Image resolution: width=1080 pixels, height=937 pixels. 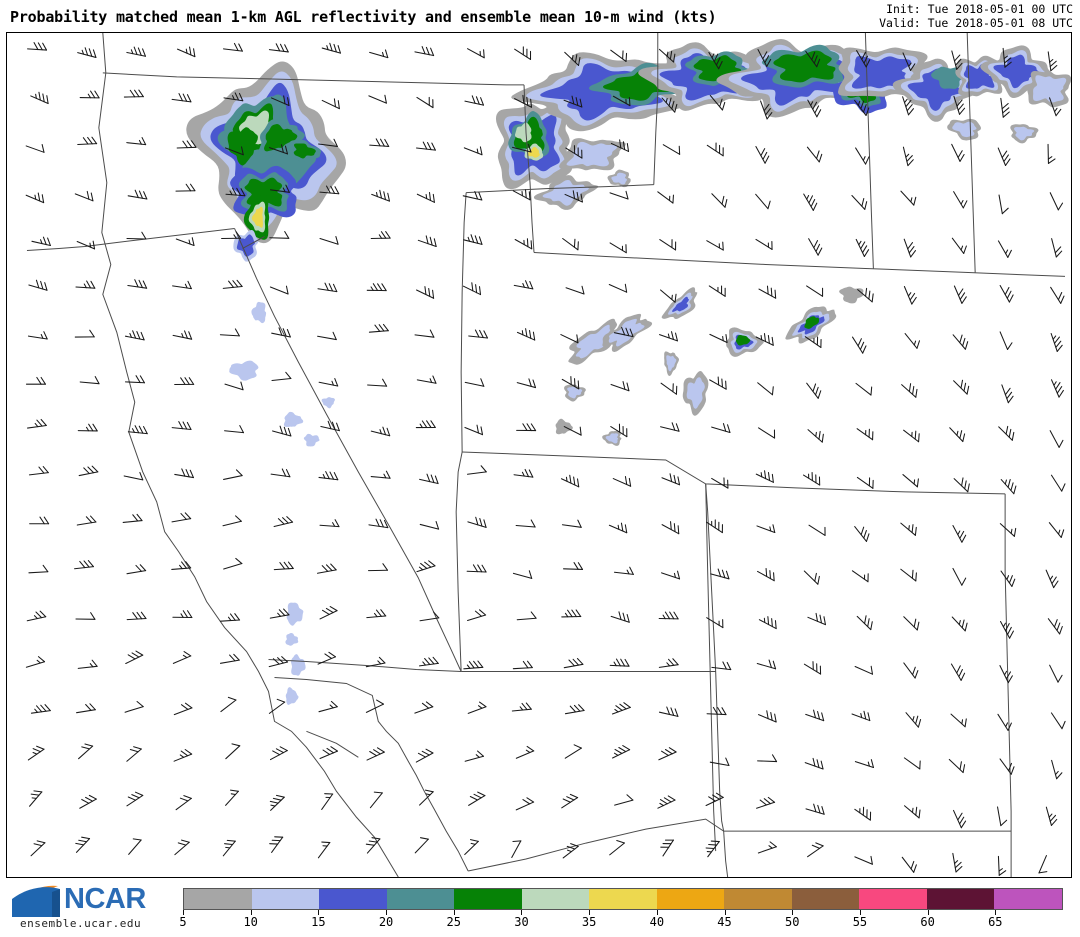 What do you see at coordinates (318, 922) in the screenshot?
I see `colorbar-tick-label: 15` at bounding box center [318, 922].